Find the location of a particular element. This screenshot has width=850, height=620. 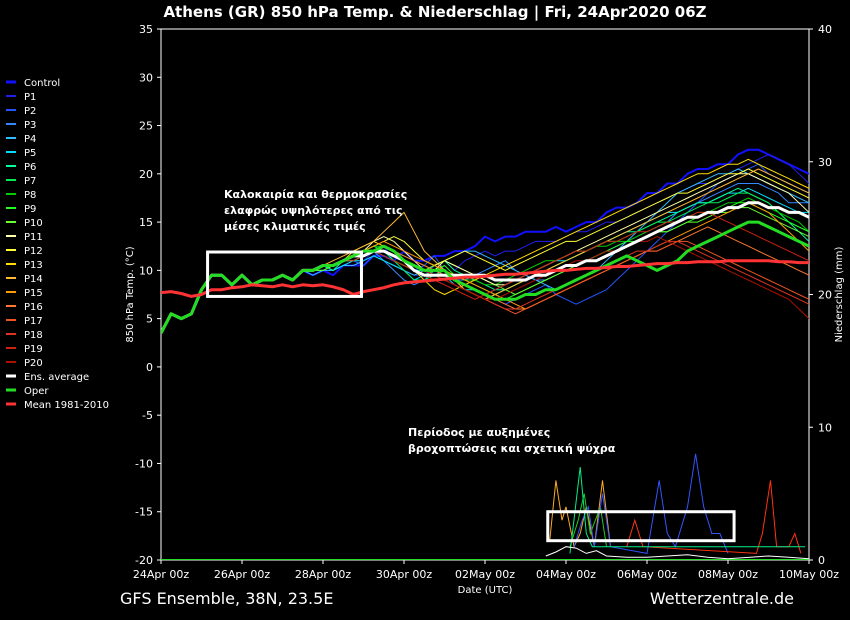

legend-label: P1 is located at coordinates (30, 97).